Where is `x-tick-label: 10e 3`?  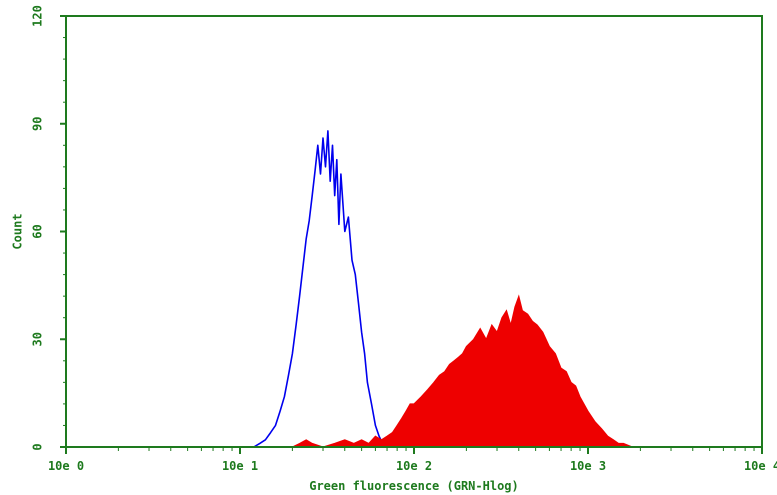
x-tick-label: 10e 3 is located at coordinates (588, 466).